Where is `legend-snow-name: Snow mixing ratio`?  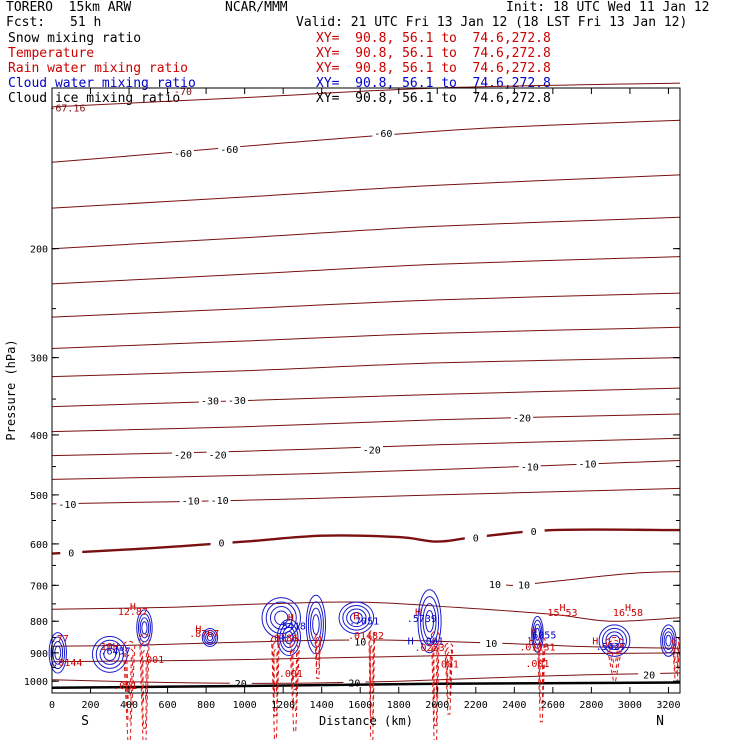 legend-snow-name: Snow mixing ratio is located at coordinates (75, 38).